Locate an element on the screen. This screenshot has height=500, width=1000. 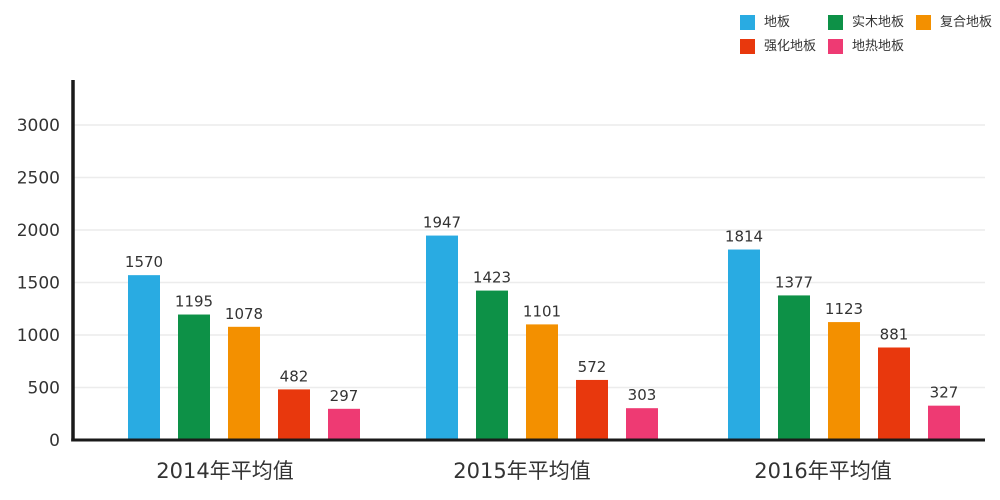
y-tick-label-1000: 1000 is located at coordinates (38, 336).